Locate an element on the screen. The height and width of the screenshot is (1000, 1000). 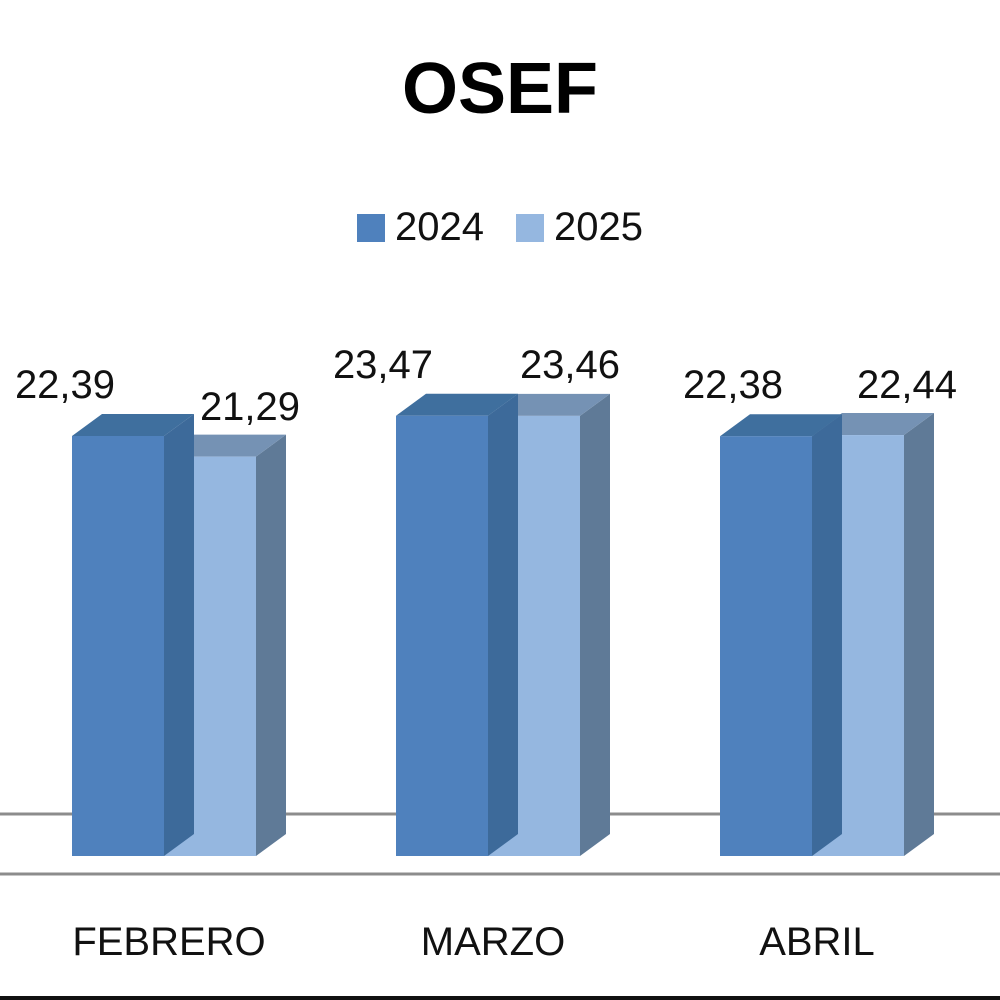
bar-side-marzo-2024 is located at coordinates (503, 624).